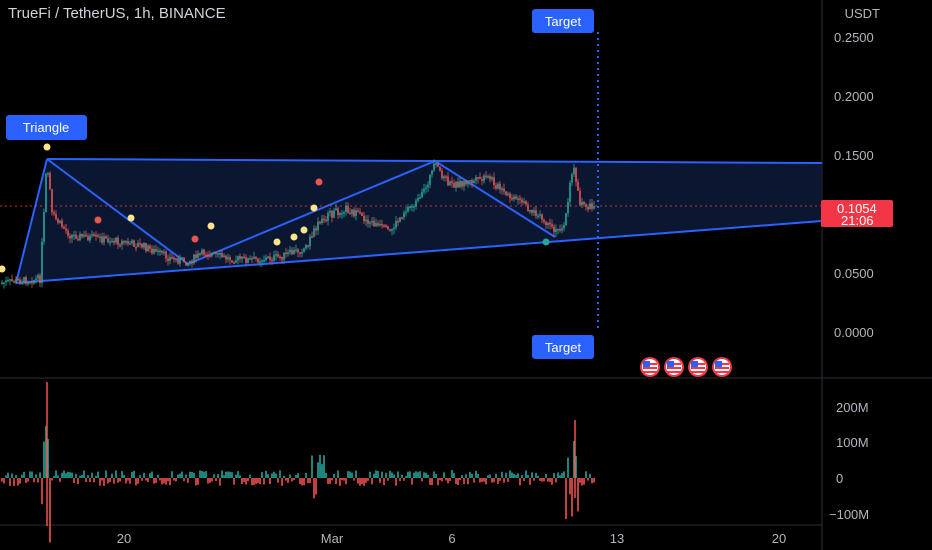  Describe the element at coordinates (117, 13) in the screenshot. I see `symbol-title: TrueFi / TetherUS, 1h, BINANCE` at that location.